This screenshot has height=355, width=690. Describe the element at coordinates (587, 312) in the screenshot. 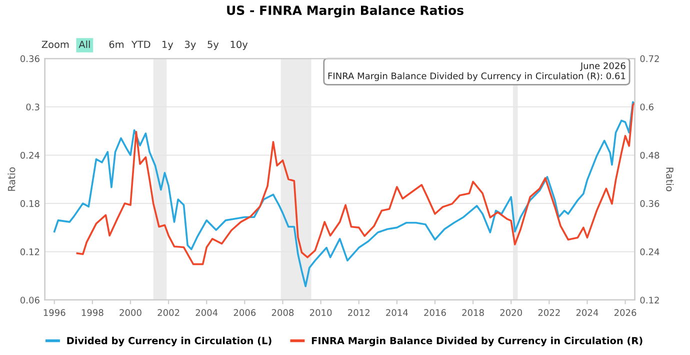

I see `x-tick-label: 2024` at that location.